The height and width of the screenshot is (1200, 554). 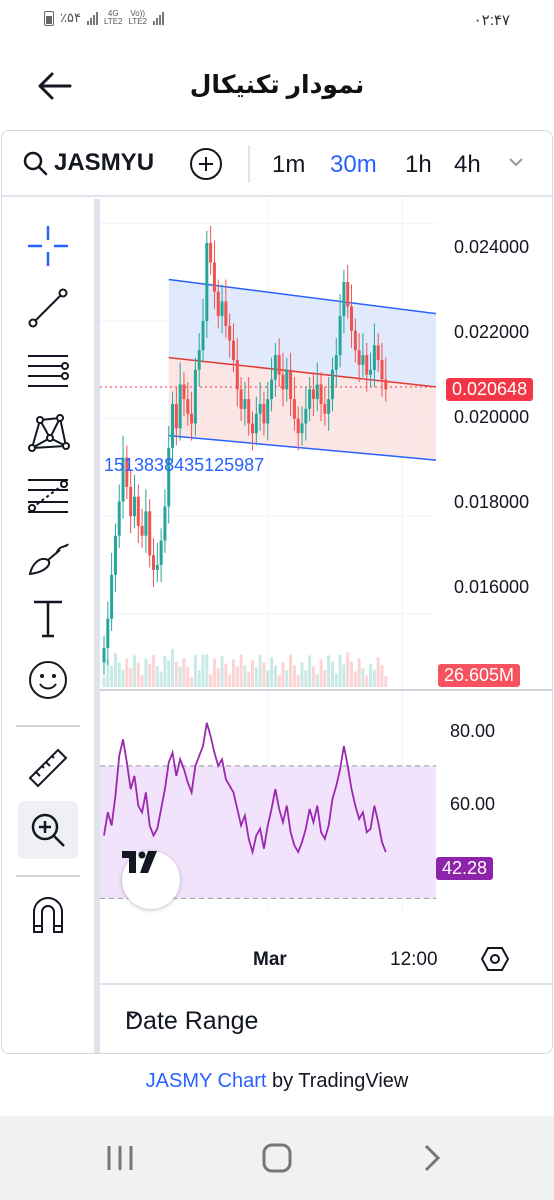 I want to click on rsi-value-tag: 42.28, so click(x=465, y=868).